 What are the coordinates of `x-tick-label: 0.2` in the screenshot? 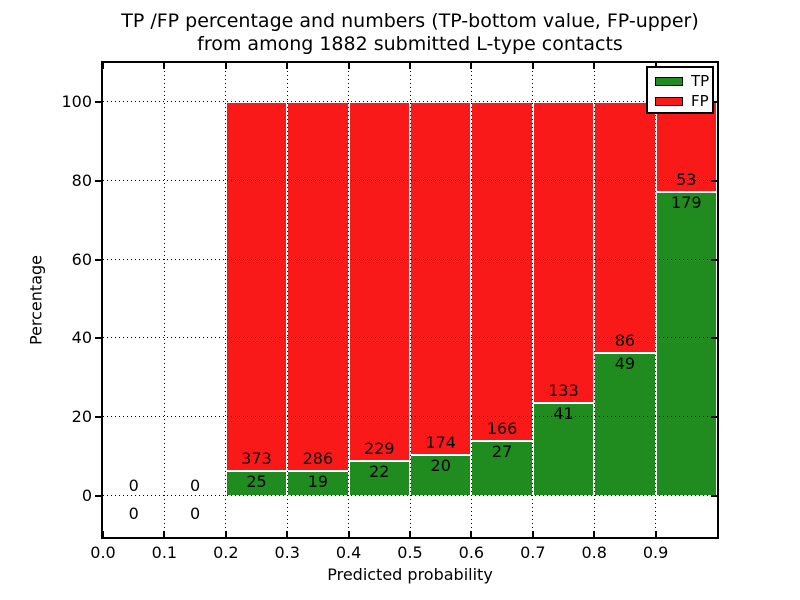 It's located at (226, 552).